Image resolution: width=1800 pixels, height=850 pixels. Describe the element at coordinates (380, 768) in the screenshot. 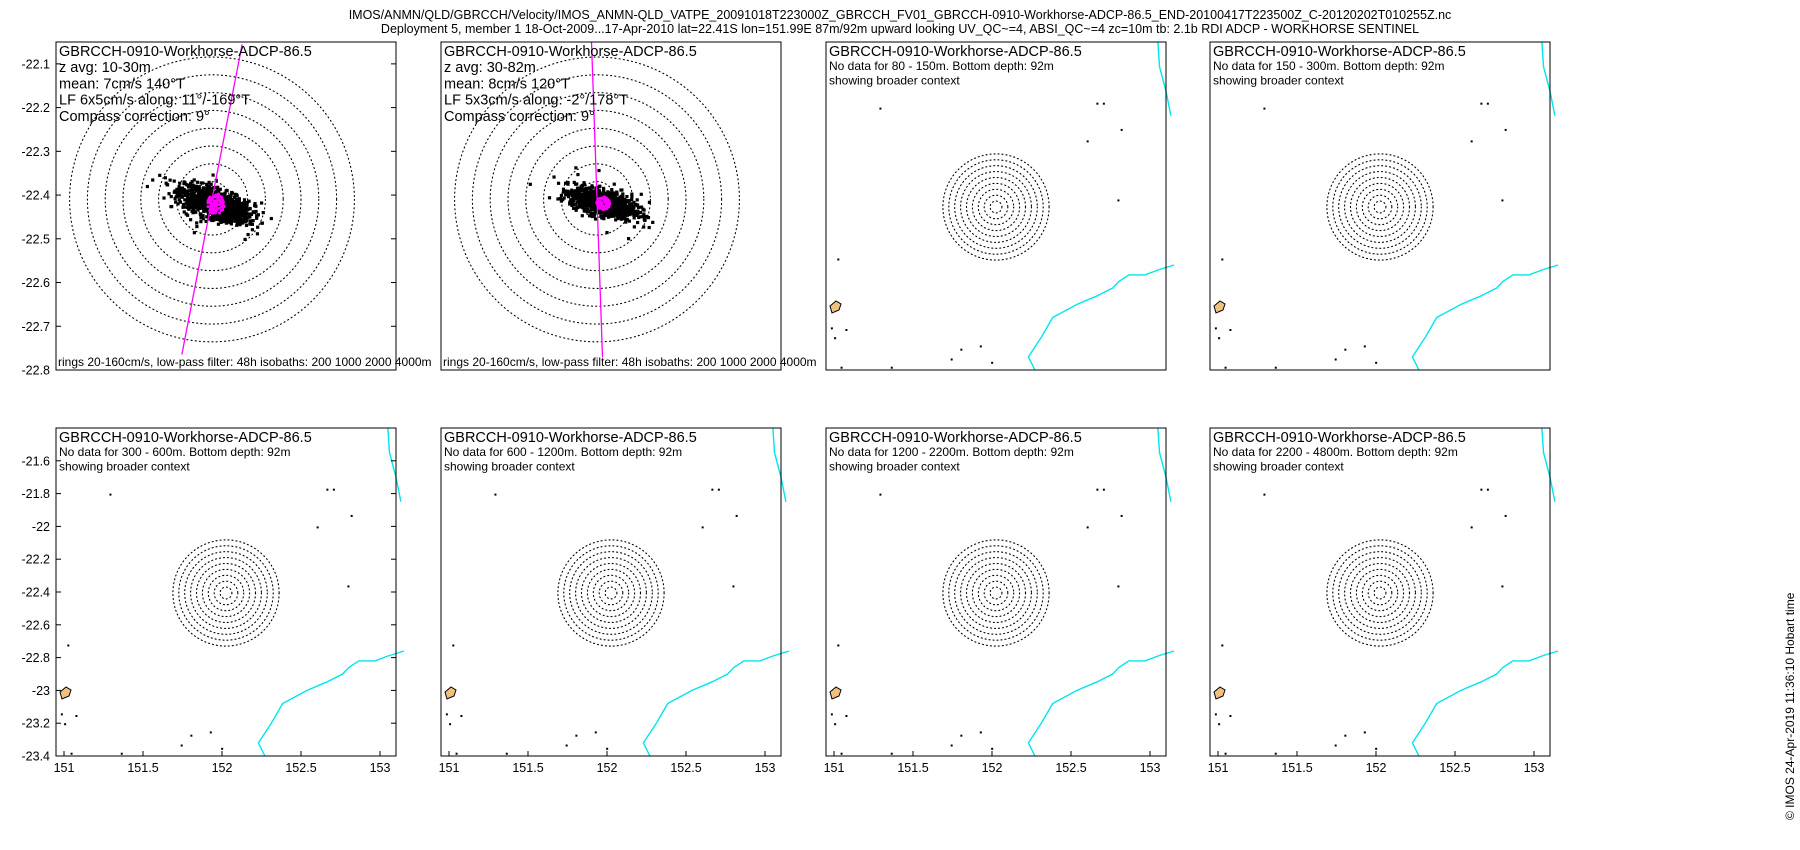

I see `x-tick-label: 153` at that location.